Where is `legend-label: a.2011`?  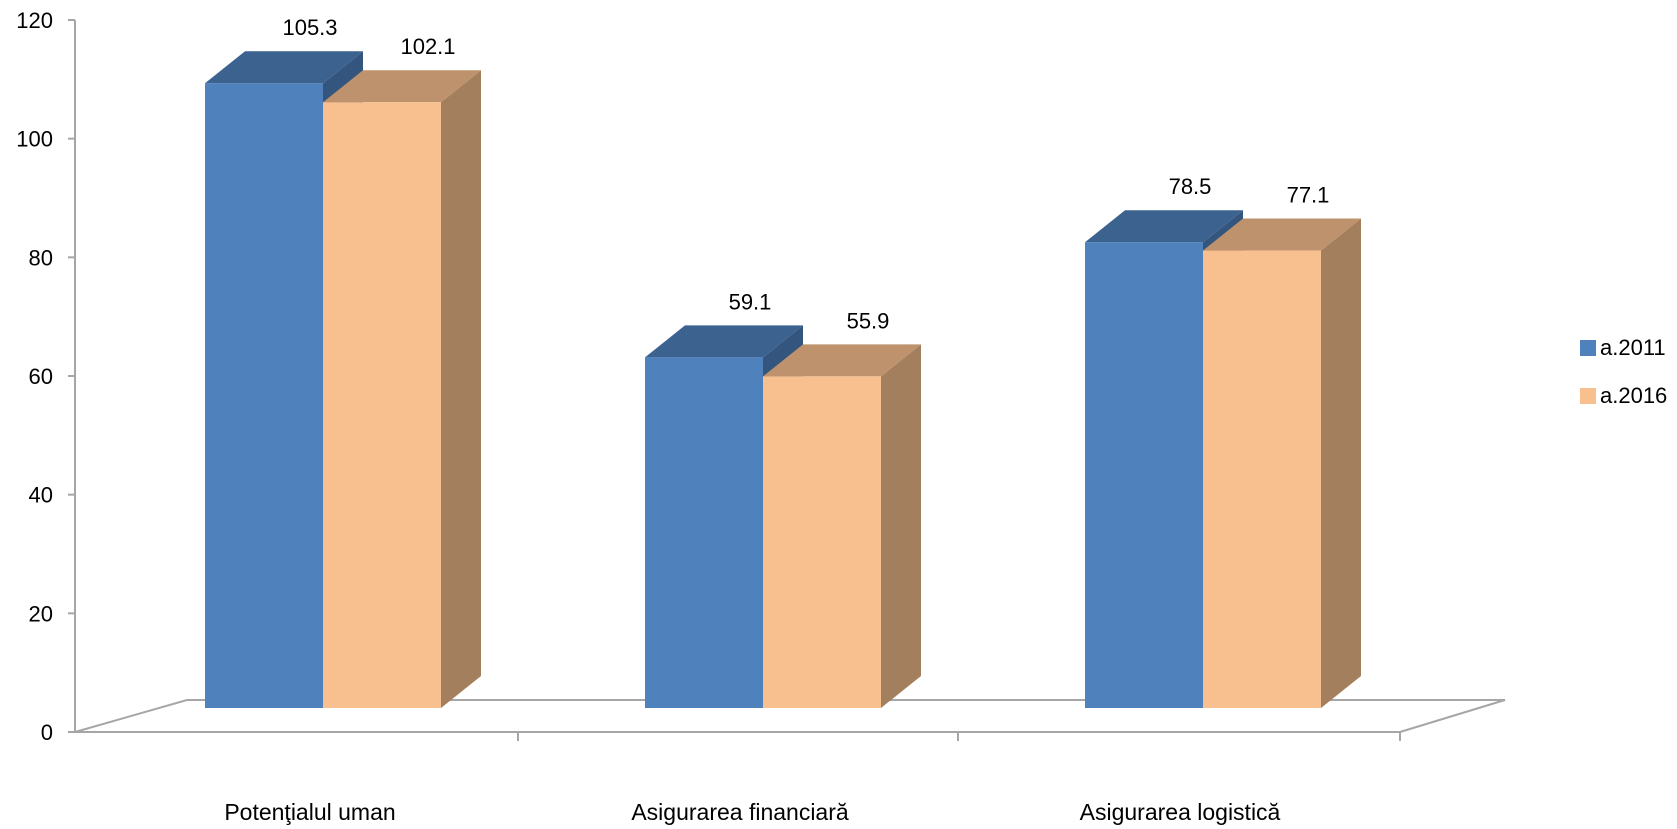
legend-label: a.2011 is located at coordinates (1633, 347).